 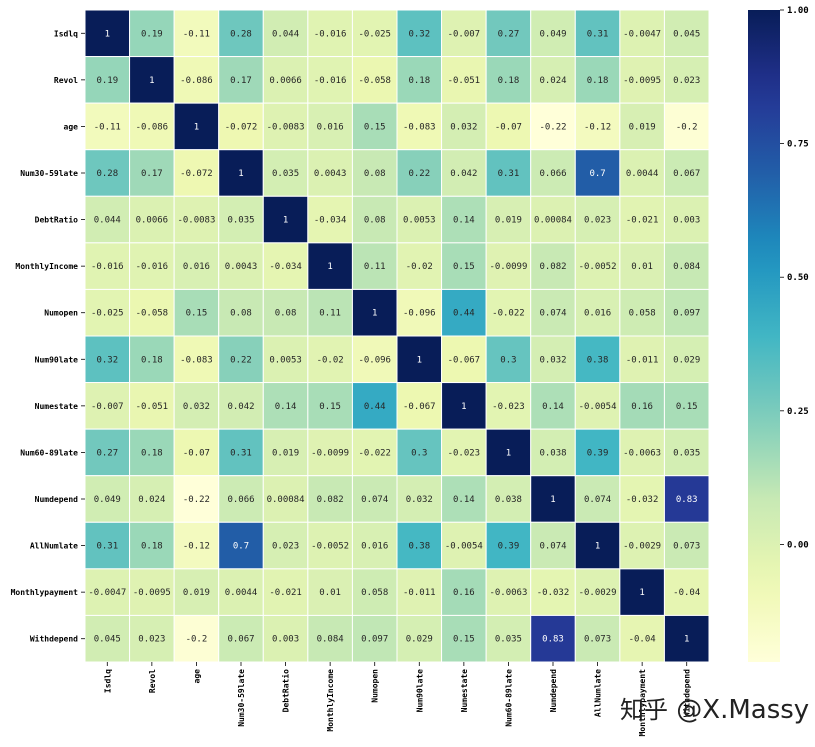 What do you see at coordinates (152, 681) in the screenshot?
I see `x-tick-label-1: Revol` at bounding box center [152, 681].